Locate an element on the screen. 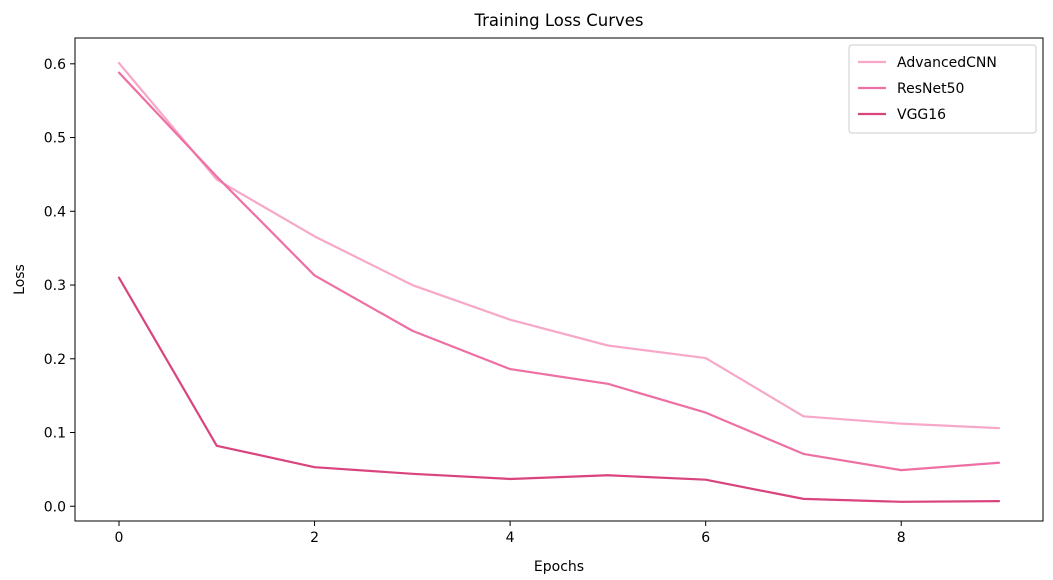 The height and width of the screenshot is (580, 1053). legend-label: VGG16 is located at coordinates (921, 115).